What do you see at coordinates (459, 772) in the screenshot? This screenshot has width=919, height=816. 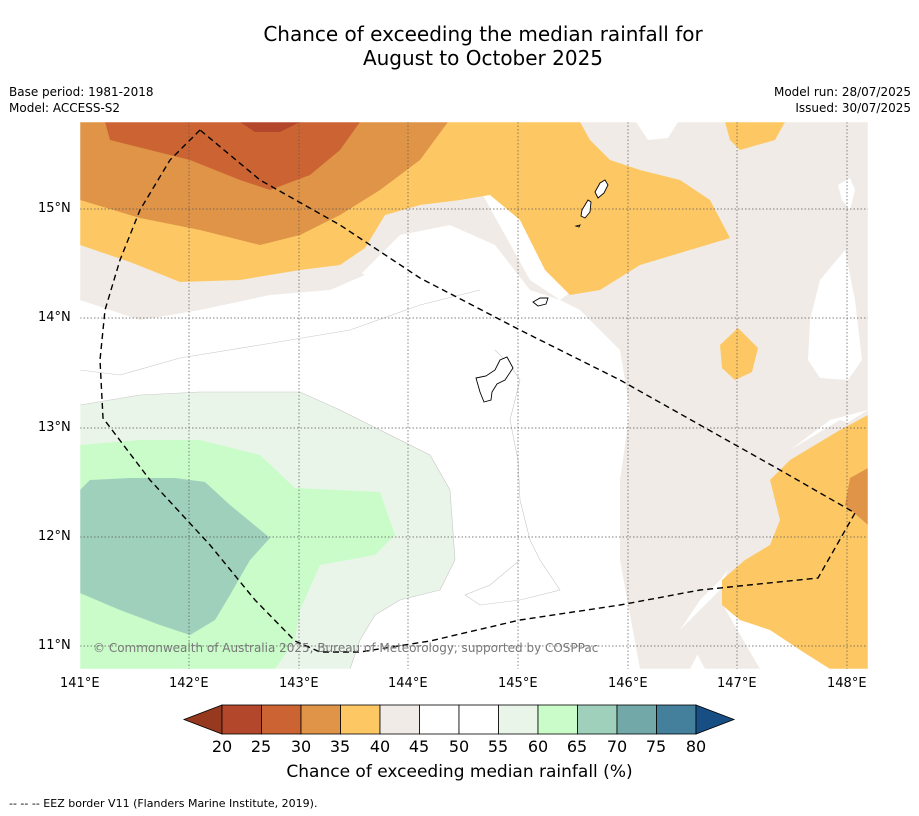 I see `colorbar-title: Chance of exceeding median rainfall (%)` at bounding box center [459, 772].